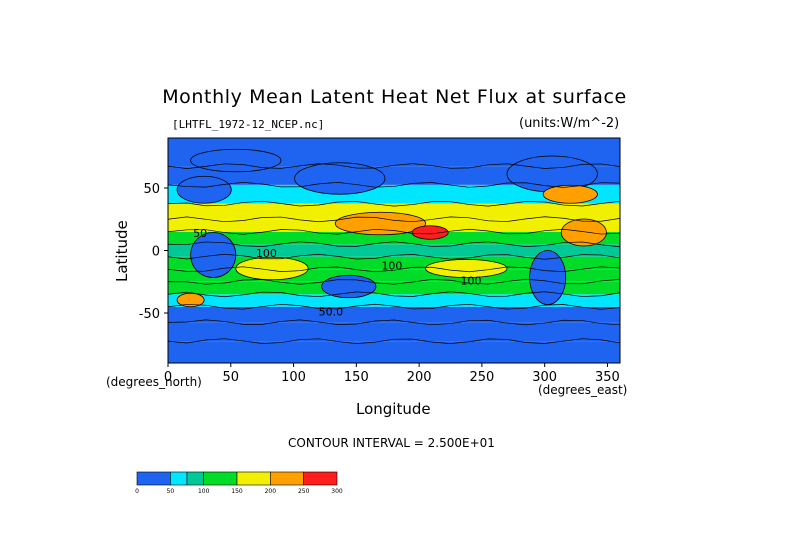  I want to click on y-axis-label: Latitude, so click(122, 251).